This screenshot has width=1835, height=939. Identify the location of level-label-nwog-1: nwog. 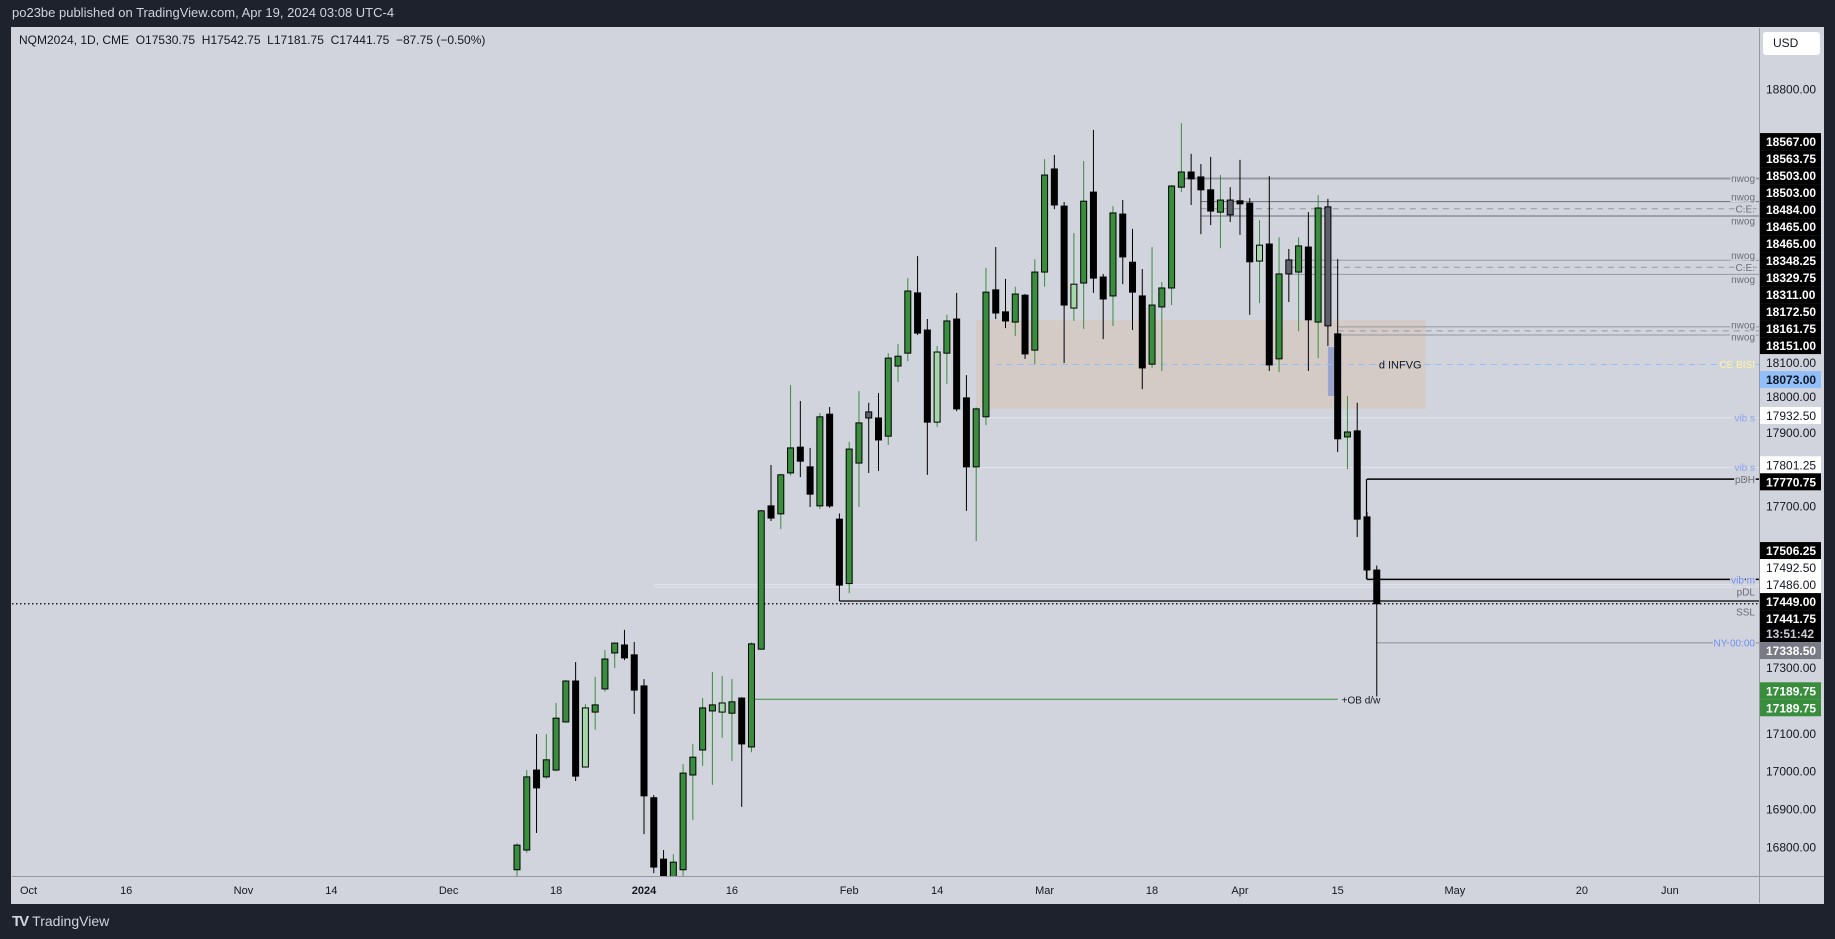
(1743, 179).